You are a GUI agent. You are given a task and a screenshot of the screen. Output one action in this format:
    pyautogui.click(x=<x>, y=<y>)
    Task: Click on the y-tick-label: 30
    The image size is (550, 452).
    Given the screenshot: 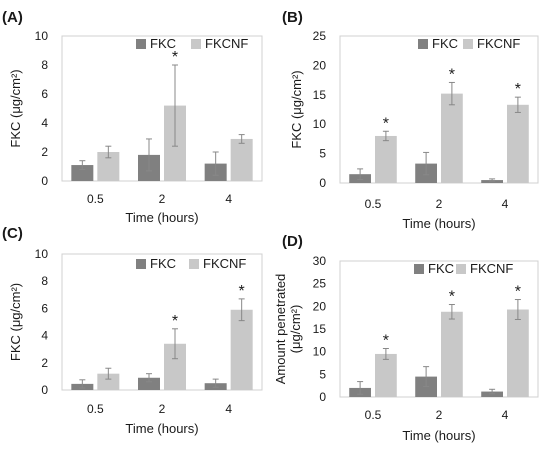 What is the action you would take?
    pyautogui.click(x=320, y=261)
    